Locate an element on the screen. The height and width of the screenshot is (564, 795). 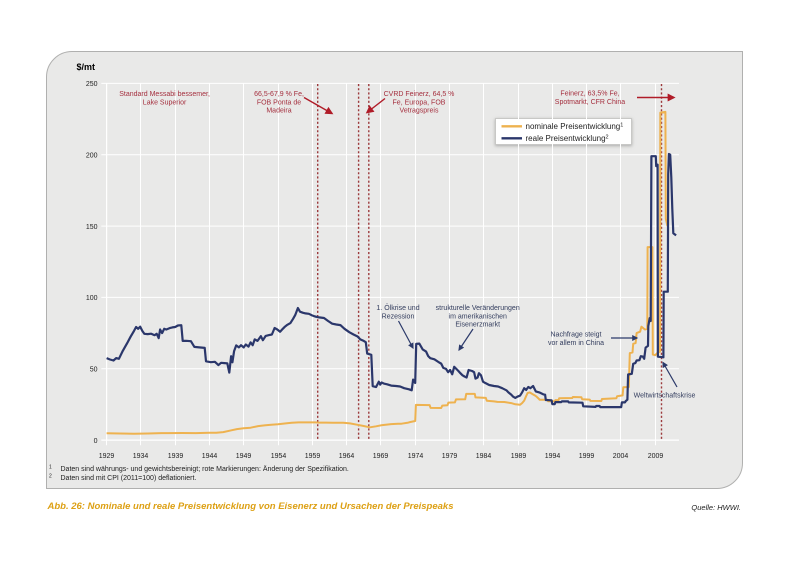
svg-text: Vetragspreis is located at coordinates (419, 111).